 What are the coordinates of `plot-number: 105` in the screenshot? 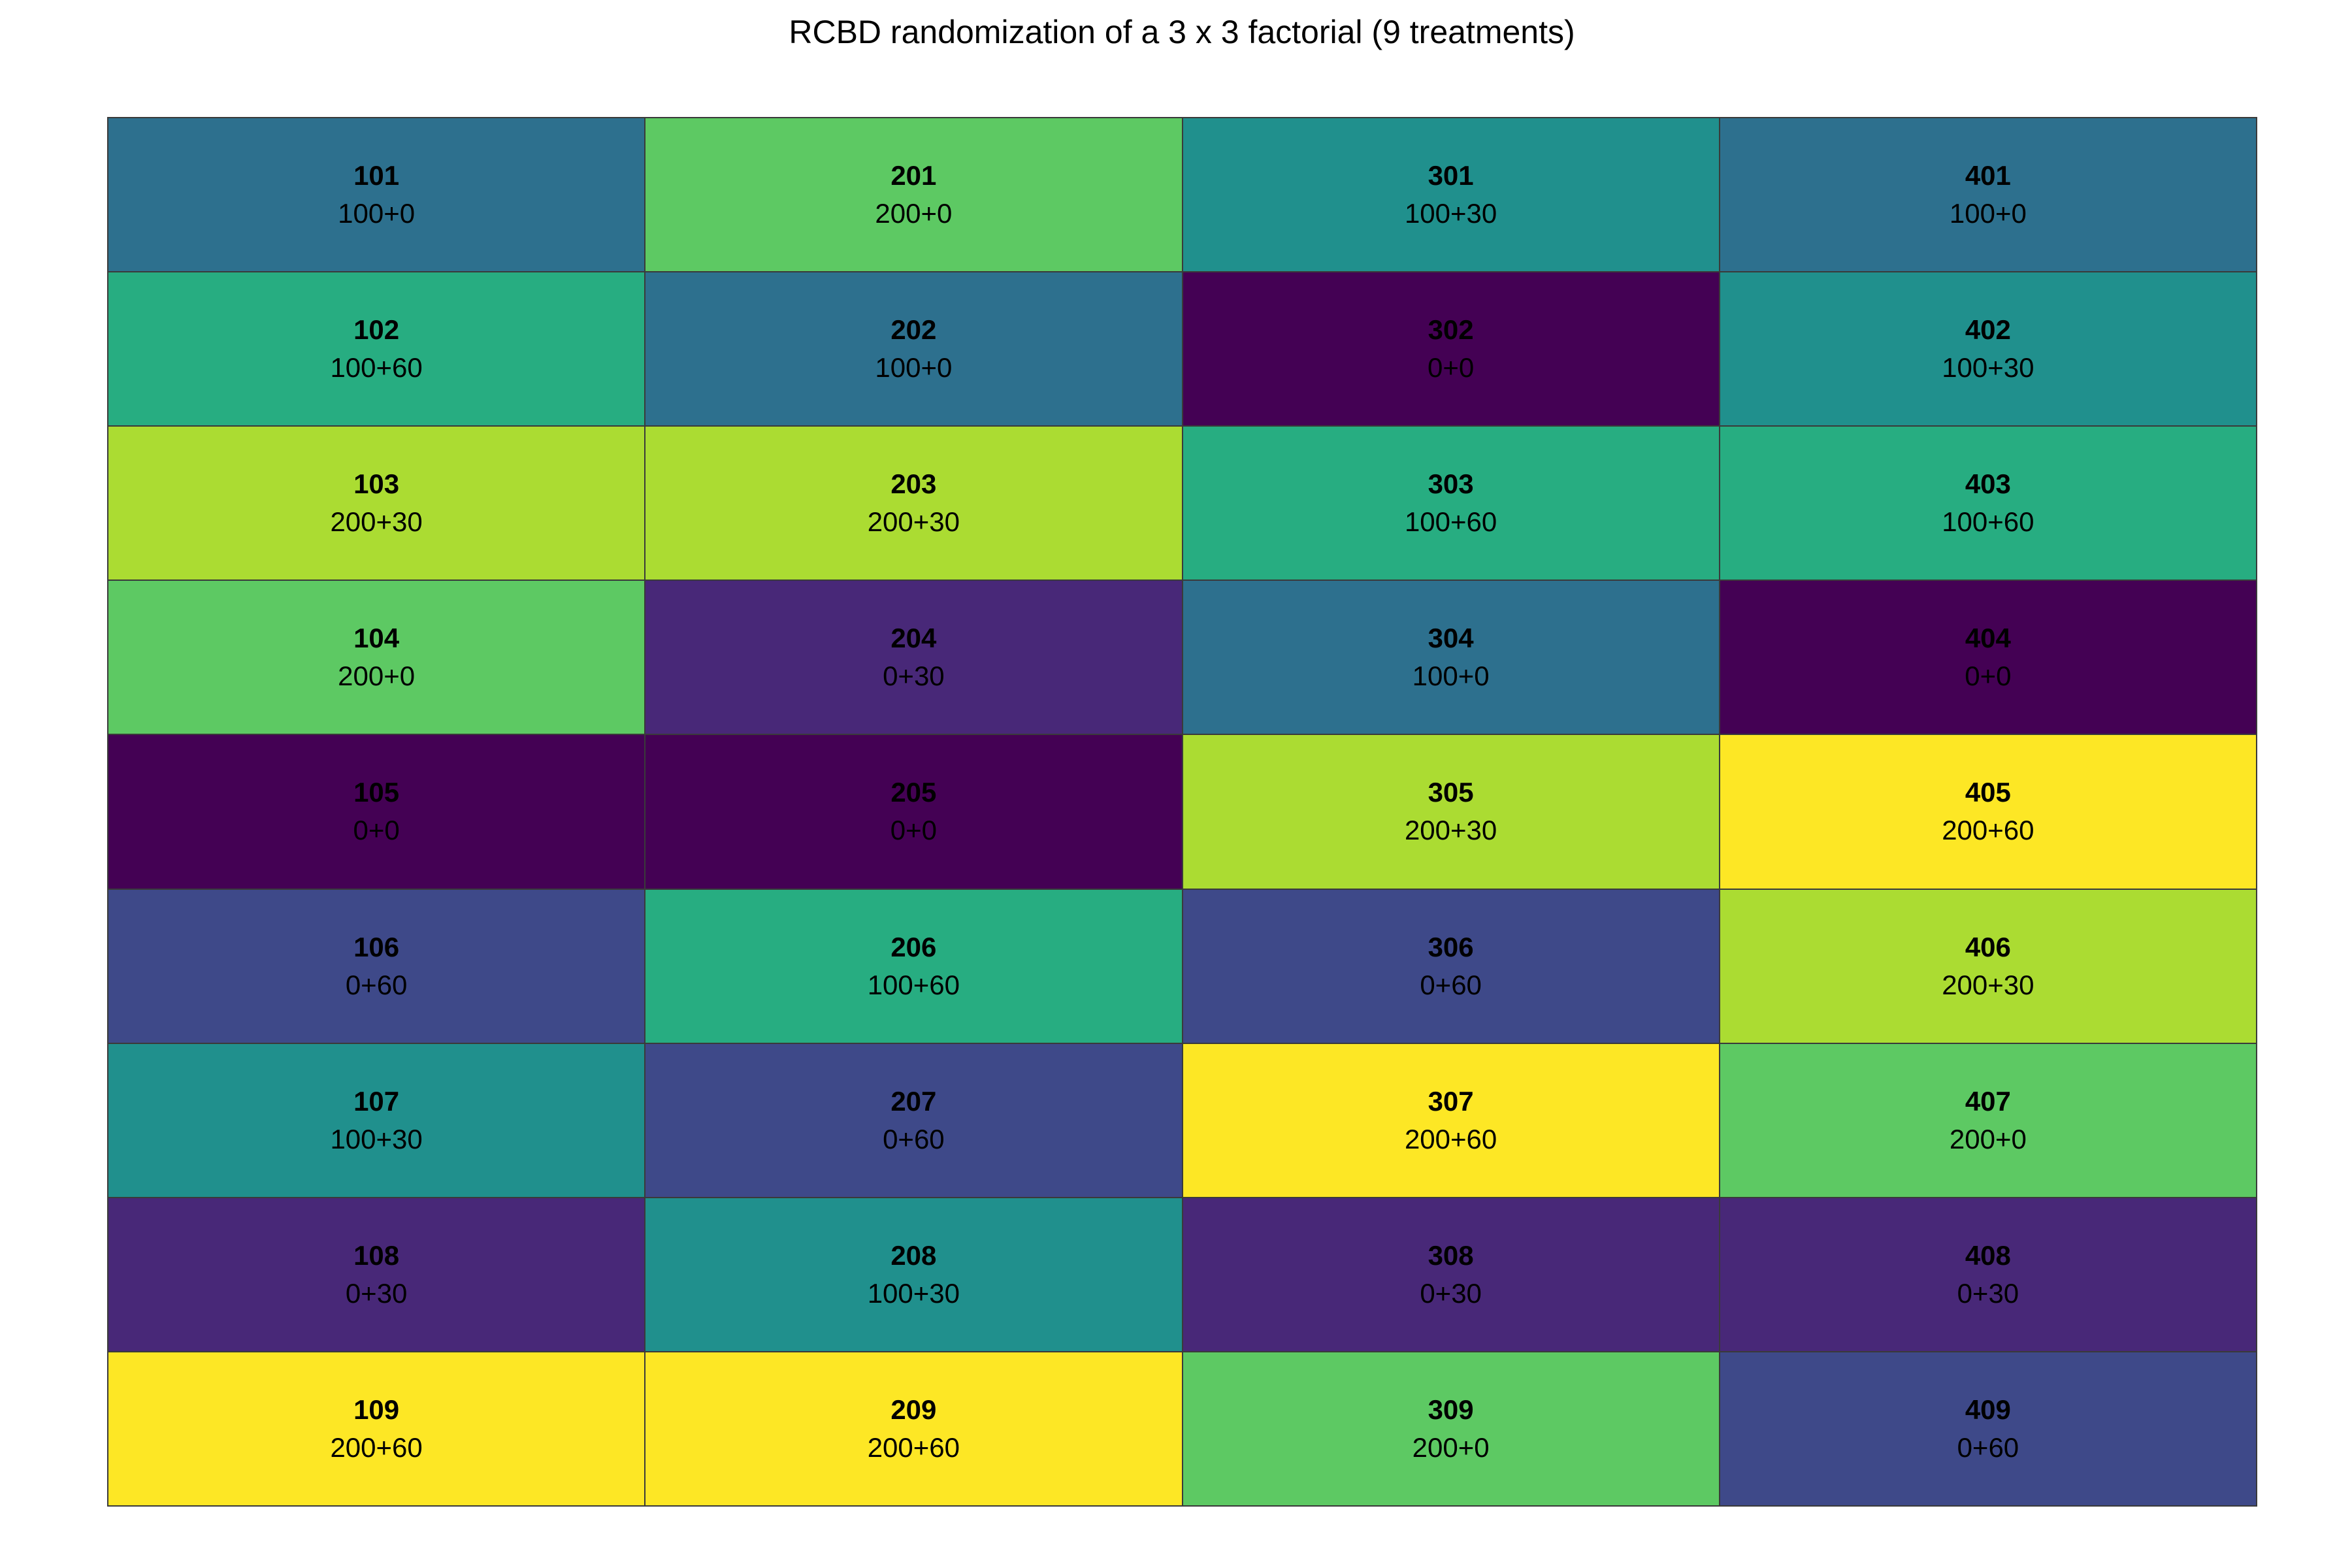 It's located at (376, 792).